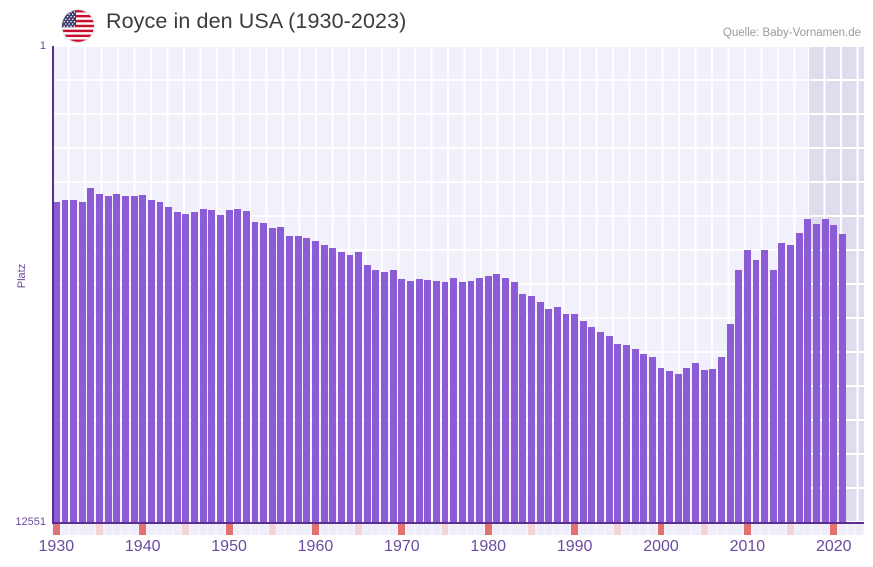 This screenshot has width=873, height=567. Describe the element at coordinates (842, 377) in the screenshot. I see `bar-2021` at that location.